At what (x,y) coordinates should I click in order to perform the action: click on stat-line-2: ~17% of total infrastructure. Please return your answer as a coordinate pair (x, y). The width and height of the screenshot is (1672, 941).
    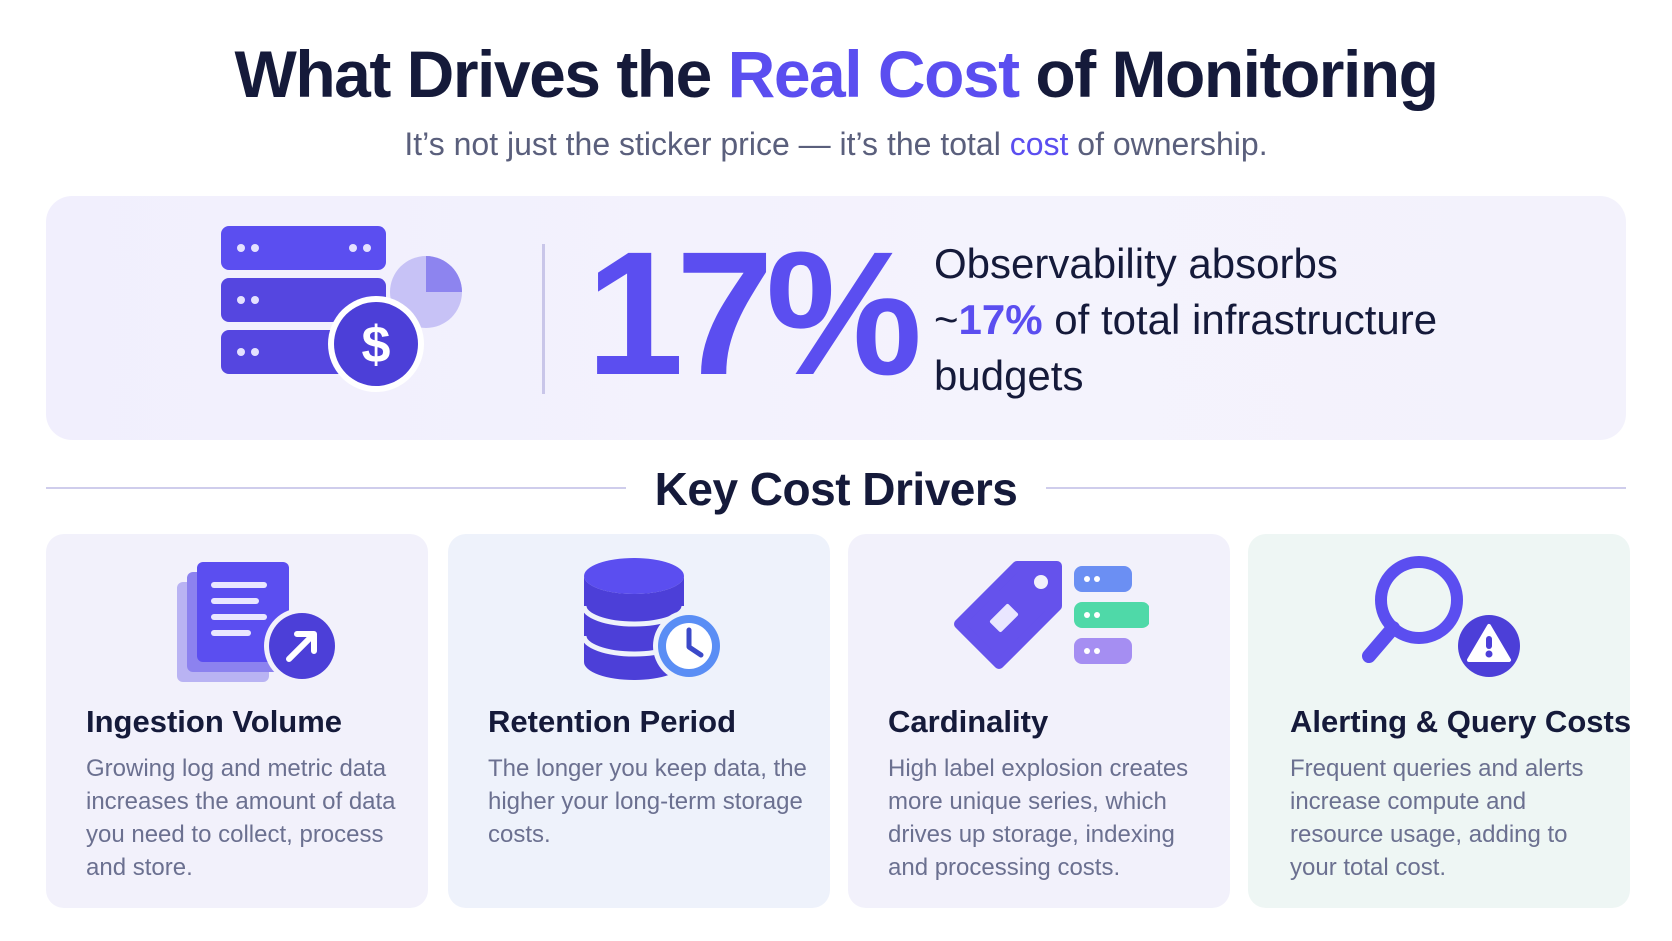
    Looking at the image, I should click on (1254, 320).